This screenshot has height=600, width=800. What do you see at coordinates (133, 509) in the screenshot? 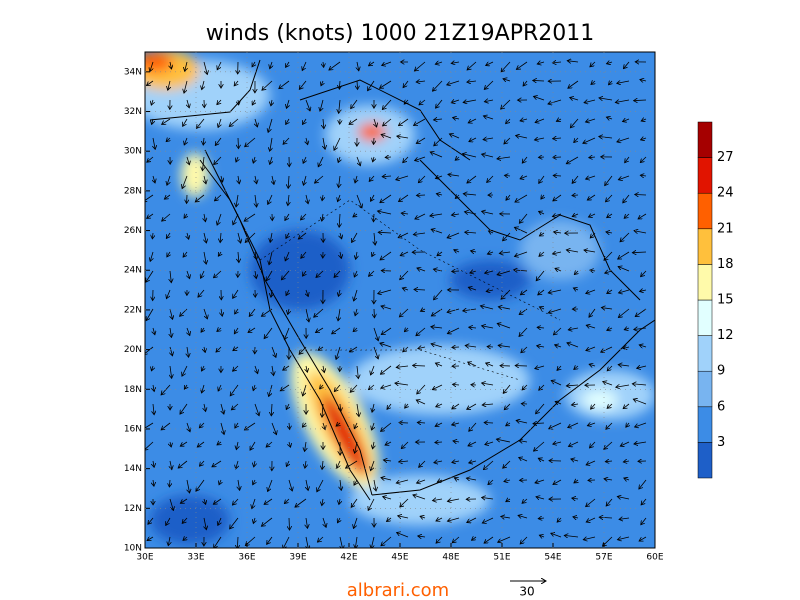
I see `lat-label: 12N` at bounding box center [133, 509].